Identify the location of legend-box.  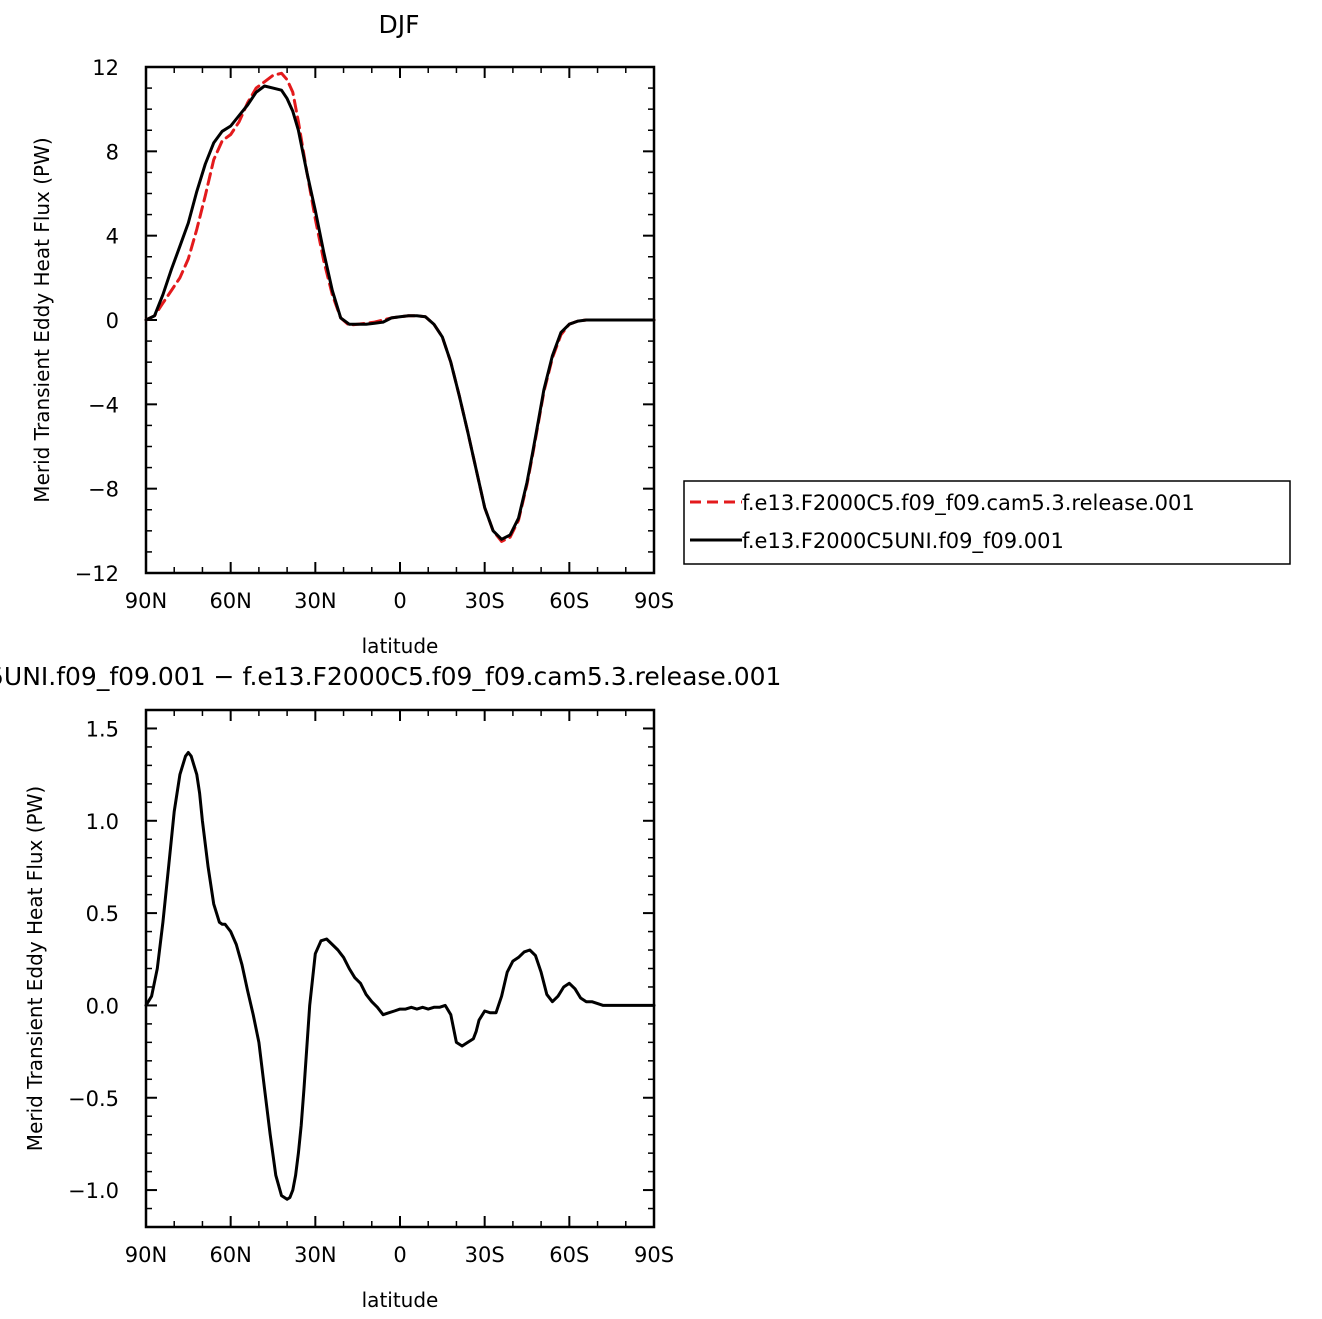
(987, 522).